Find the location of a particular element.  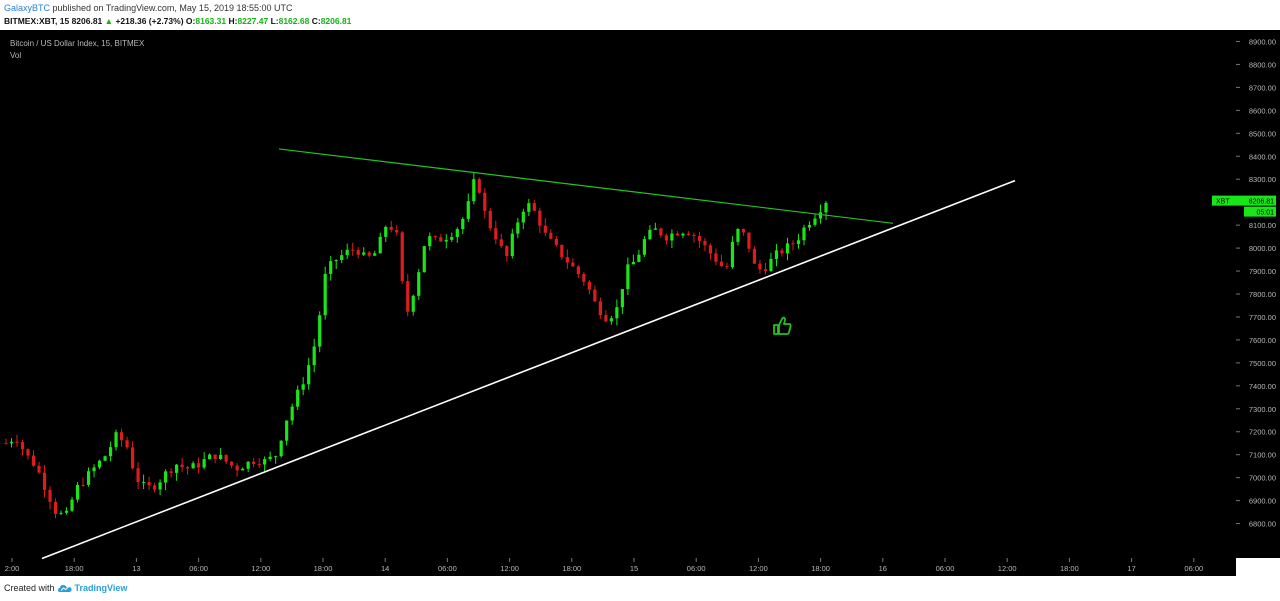

time-axis is located at coordinates (618, 567).